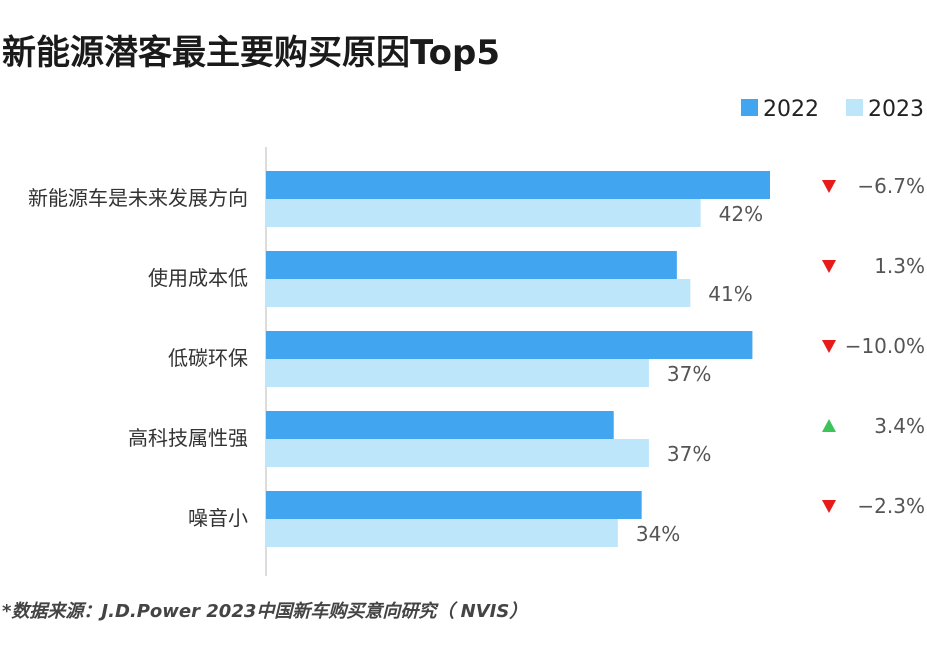  What do you see at coordinates (749, 107) in the screenshot?
I see `legend-swatch-2022` at bounding box center [749, 107].